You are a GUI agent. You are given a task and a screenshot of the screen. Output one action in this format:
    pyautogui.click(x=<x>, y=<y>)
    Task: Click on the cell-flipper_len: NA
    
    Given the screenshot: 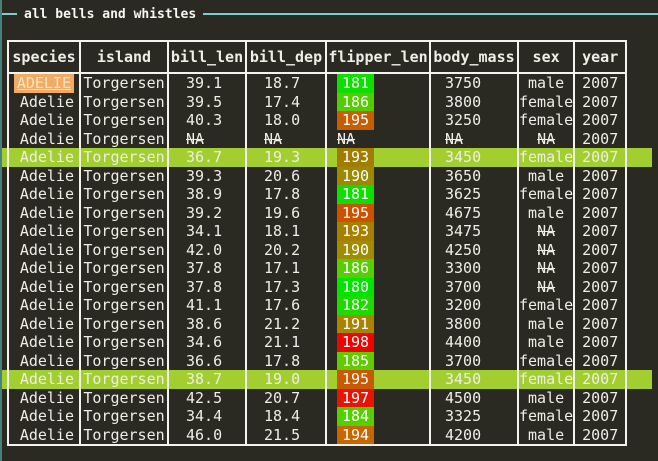 What is the action you would take?
    pyautogui.click(x=378, y=138)
    